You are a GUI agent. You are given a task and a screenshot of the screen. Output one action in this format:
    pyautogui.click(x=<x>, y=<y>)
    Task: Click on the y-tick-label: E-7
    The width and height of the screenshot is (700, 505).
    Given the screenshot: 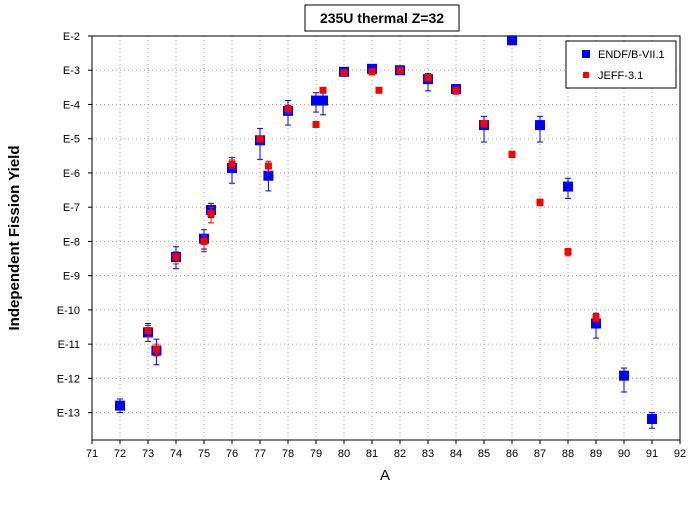 What is the action you would take?
    pyautogui.click(x=71, y=208)
    